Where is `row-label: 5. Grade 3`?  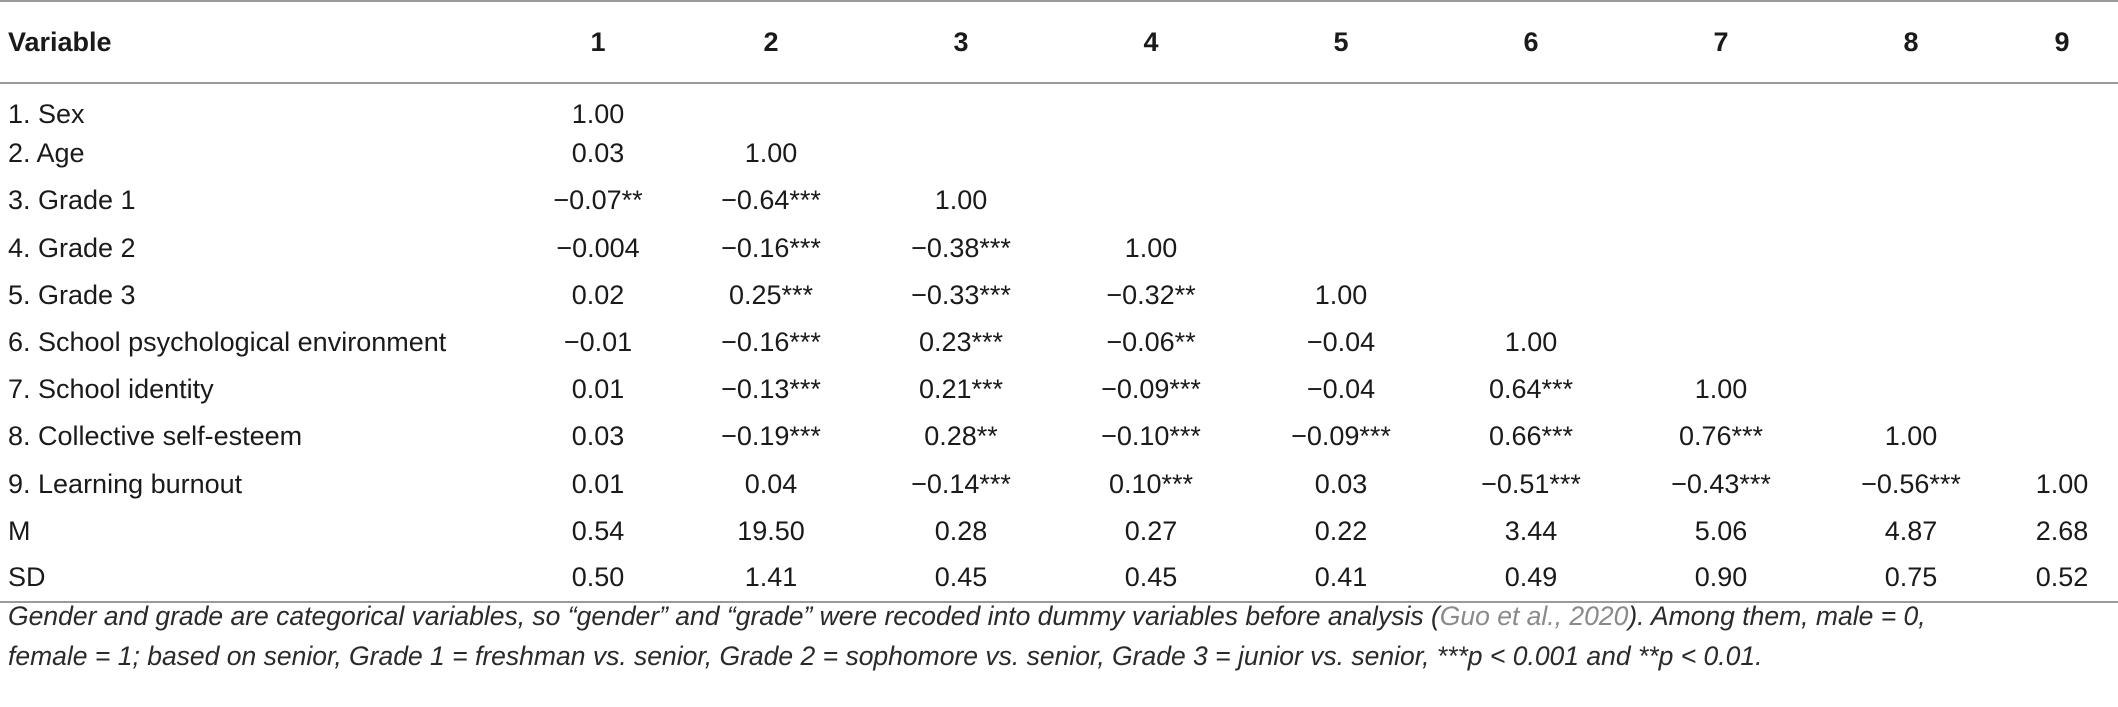
row-label: 5. Grade 3 is located at coordinates (72, 294).